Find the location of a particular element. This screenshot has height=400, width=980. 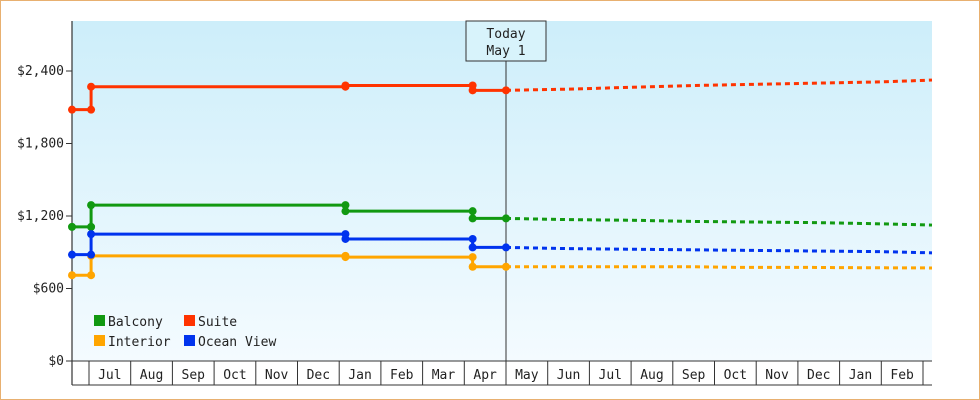

legend-swatch-suite is located at coordinates (189, 320).